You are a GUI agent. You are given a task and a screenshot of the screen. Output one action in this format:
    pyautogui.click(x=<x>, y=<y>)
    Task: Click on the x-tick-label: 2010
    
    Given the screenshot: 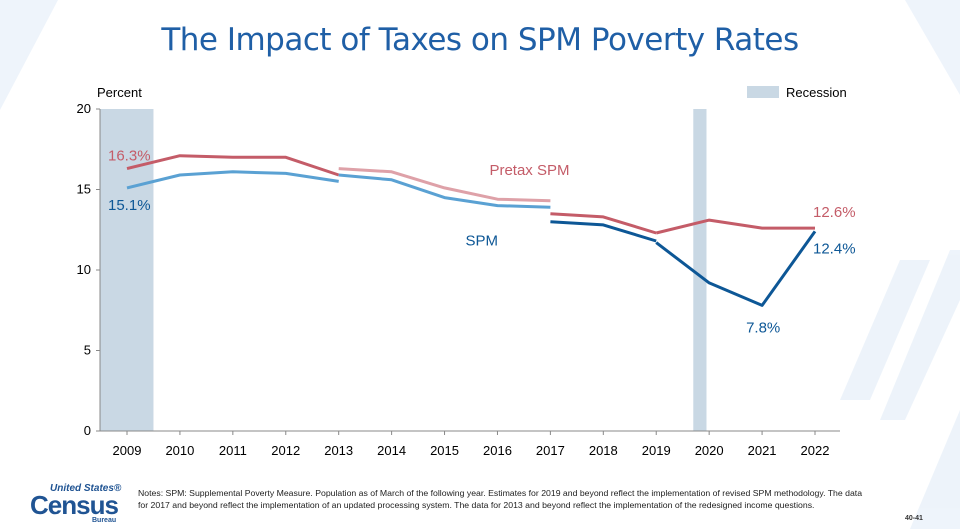 What is the action you would take?
    pyautogui.click(x=179, y=450)
    